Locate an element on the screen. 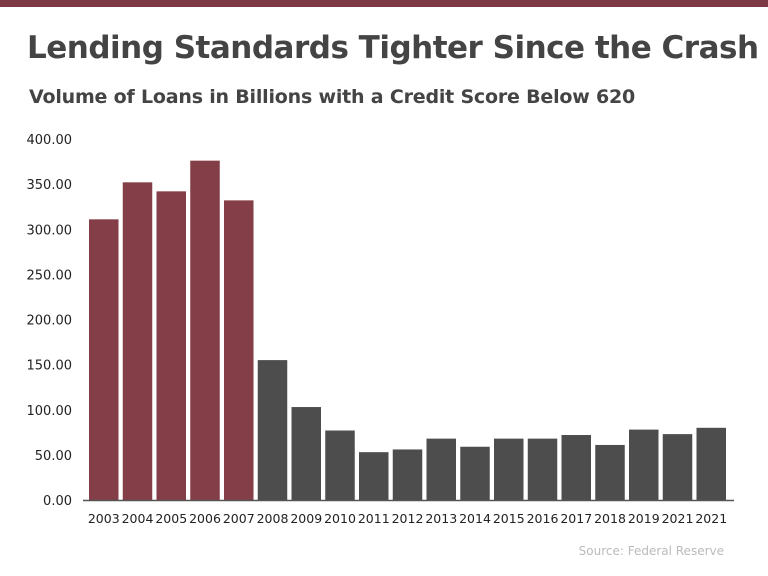 The image size is (768, 576). y-tick-label: 300.00 is located at coordinates (50, 230).